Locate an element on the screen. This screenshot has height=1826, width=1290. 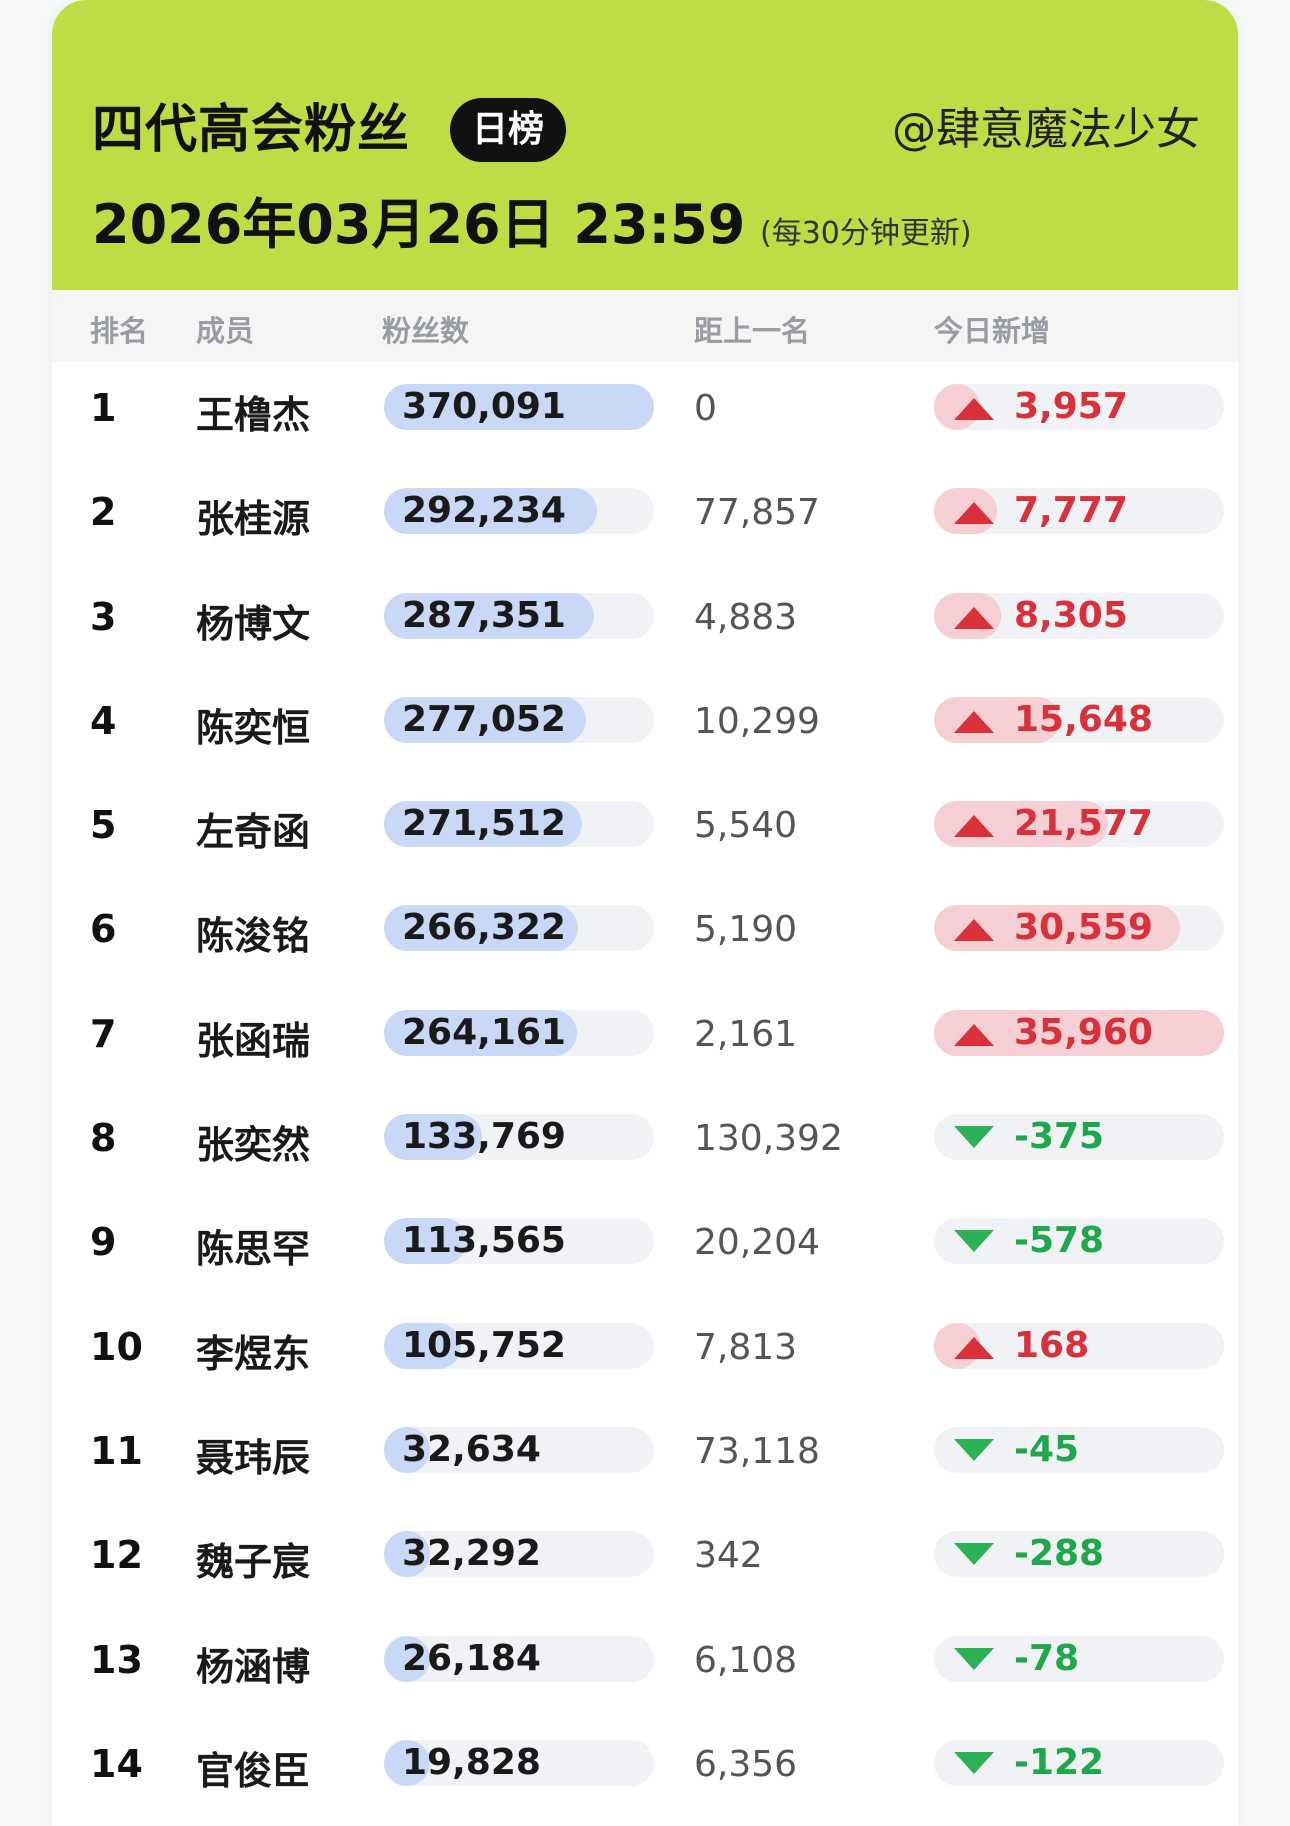
gap-to-previous: 5,540 is located at coordinates (746, 826).